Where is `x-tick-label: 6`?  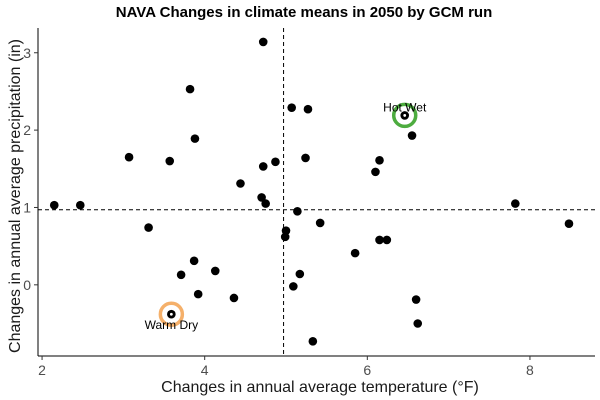 x-tick-label: 6 is located at coordinates (367, 370).